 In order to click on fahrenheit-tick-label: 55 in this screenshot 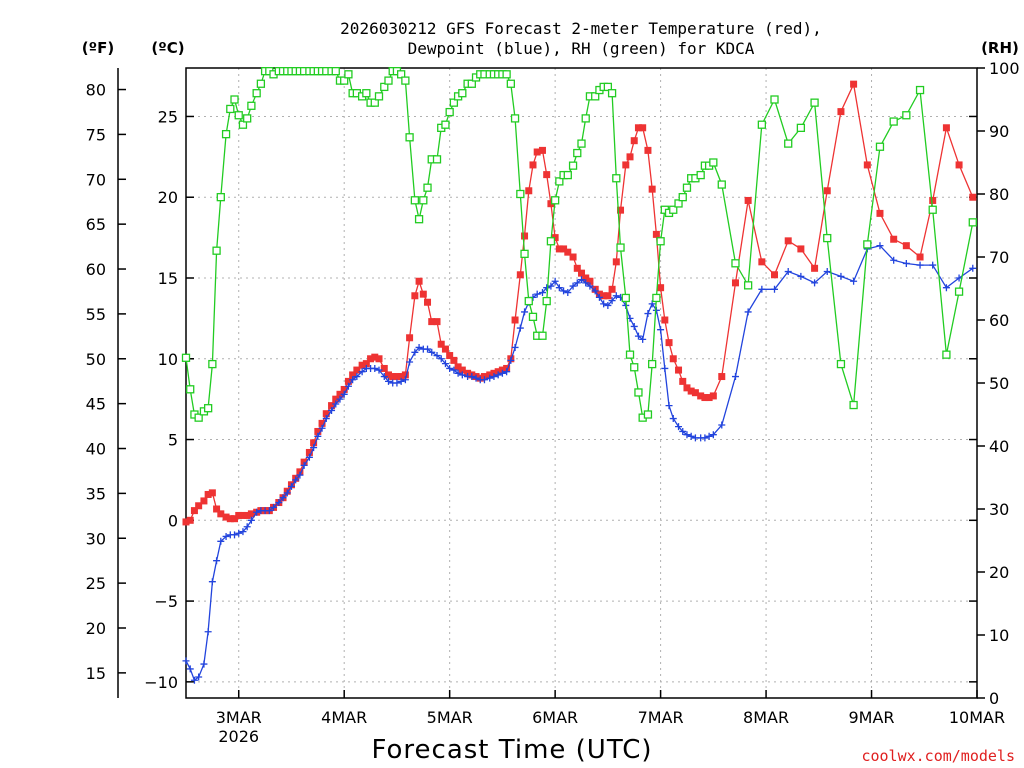, I will do `click(96, 314)`.